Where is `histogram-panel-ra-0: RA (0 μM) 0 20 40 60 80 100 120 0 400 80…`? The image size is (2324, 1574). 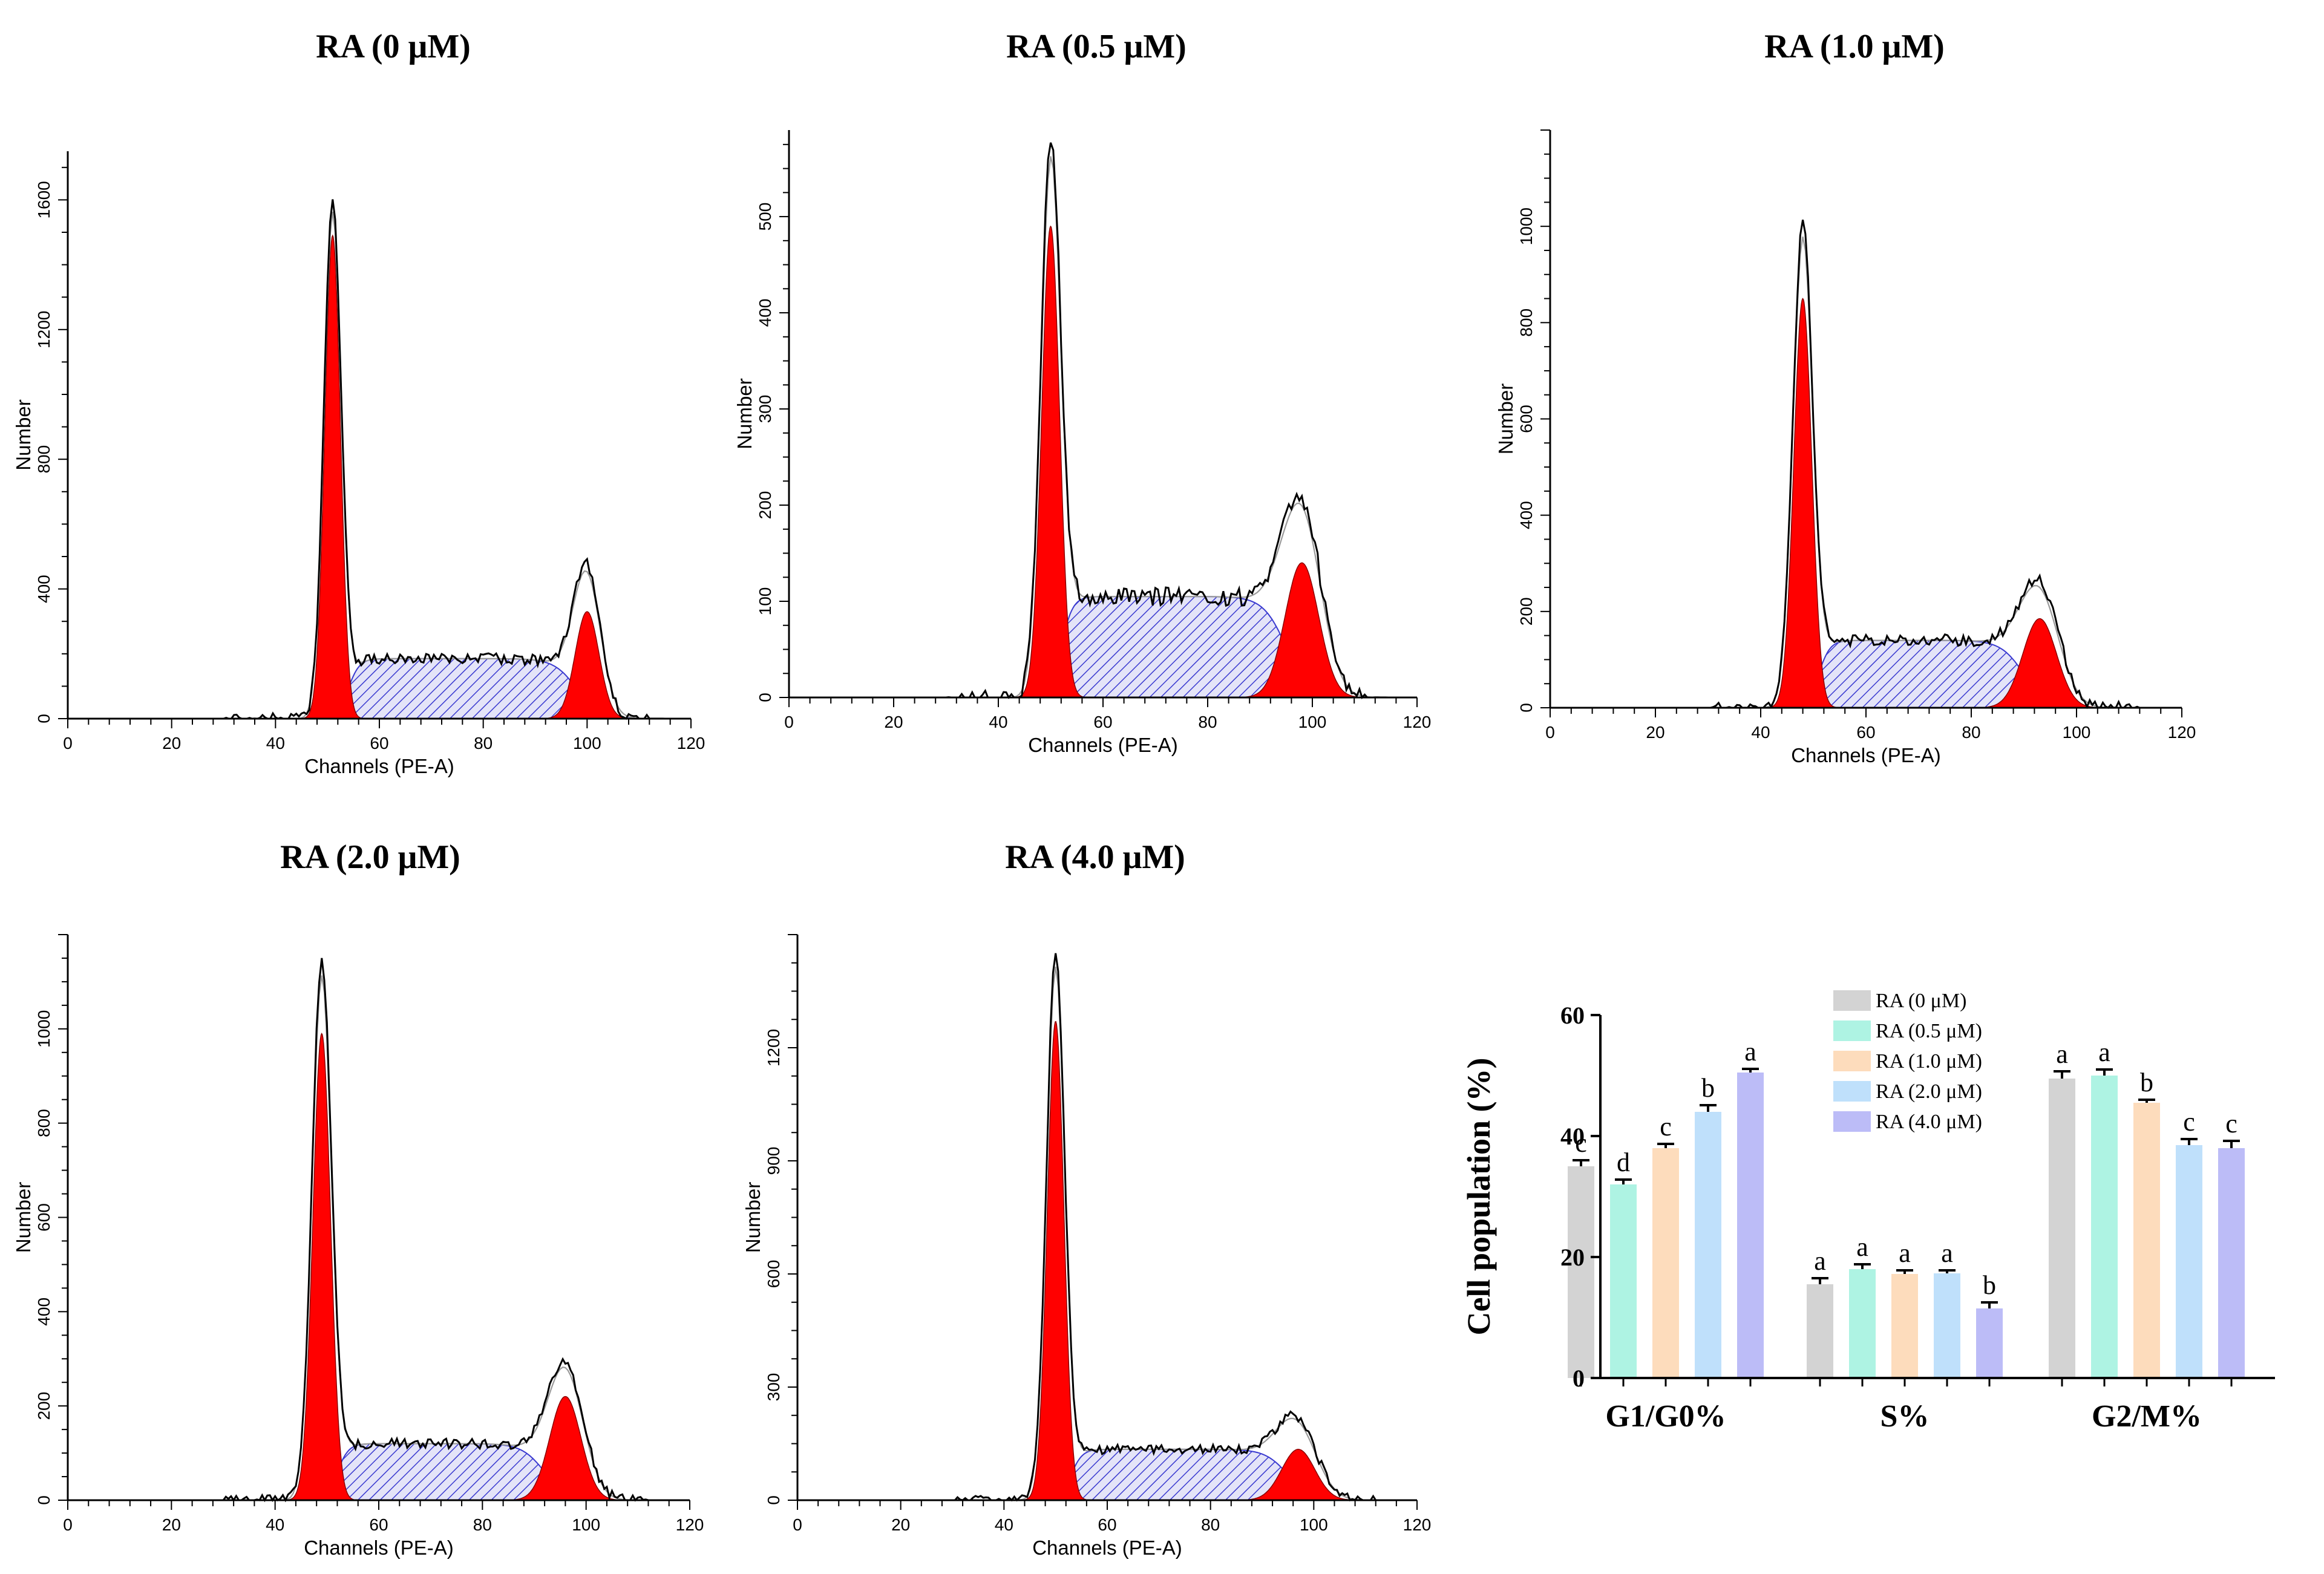 histogram-panel-ra-0: RA (0 μM) 0 20 40 60 80 100 120 0 400 80… is located at coordinates (358, 403).